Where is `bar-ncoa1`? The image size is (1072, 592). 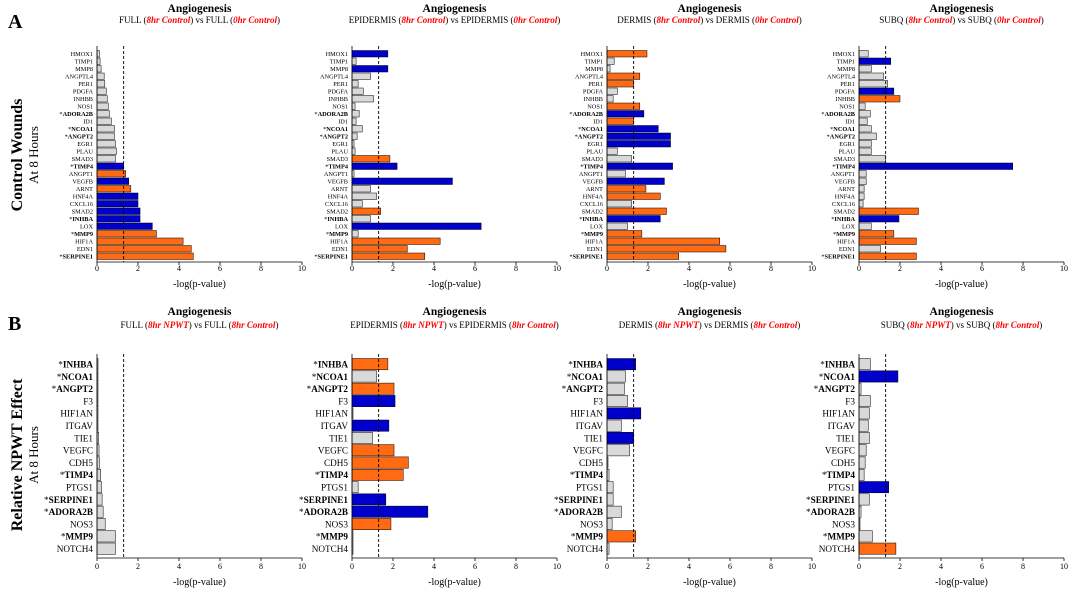 bar-ncoa1 is located at coordinates (364, 376).